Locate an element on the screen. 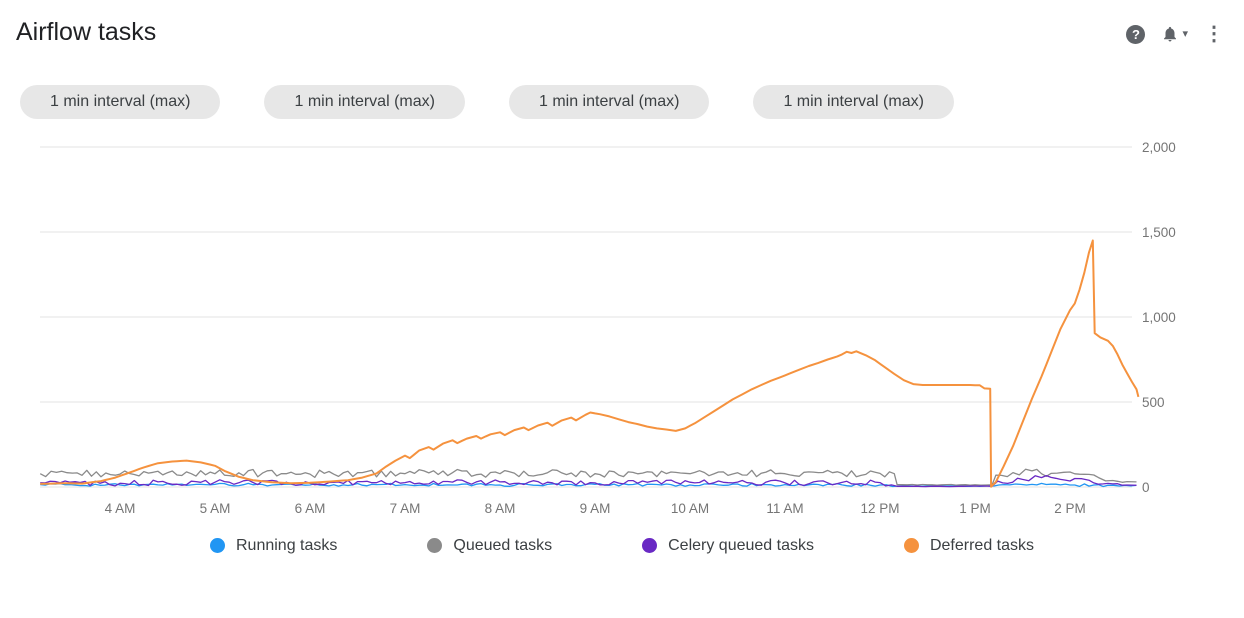  alerting-bell-button: ▾ is located at coordinates (1174, 34).